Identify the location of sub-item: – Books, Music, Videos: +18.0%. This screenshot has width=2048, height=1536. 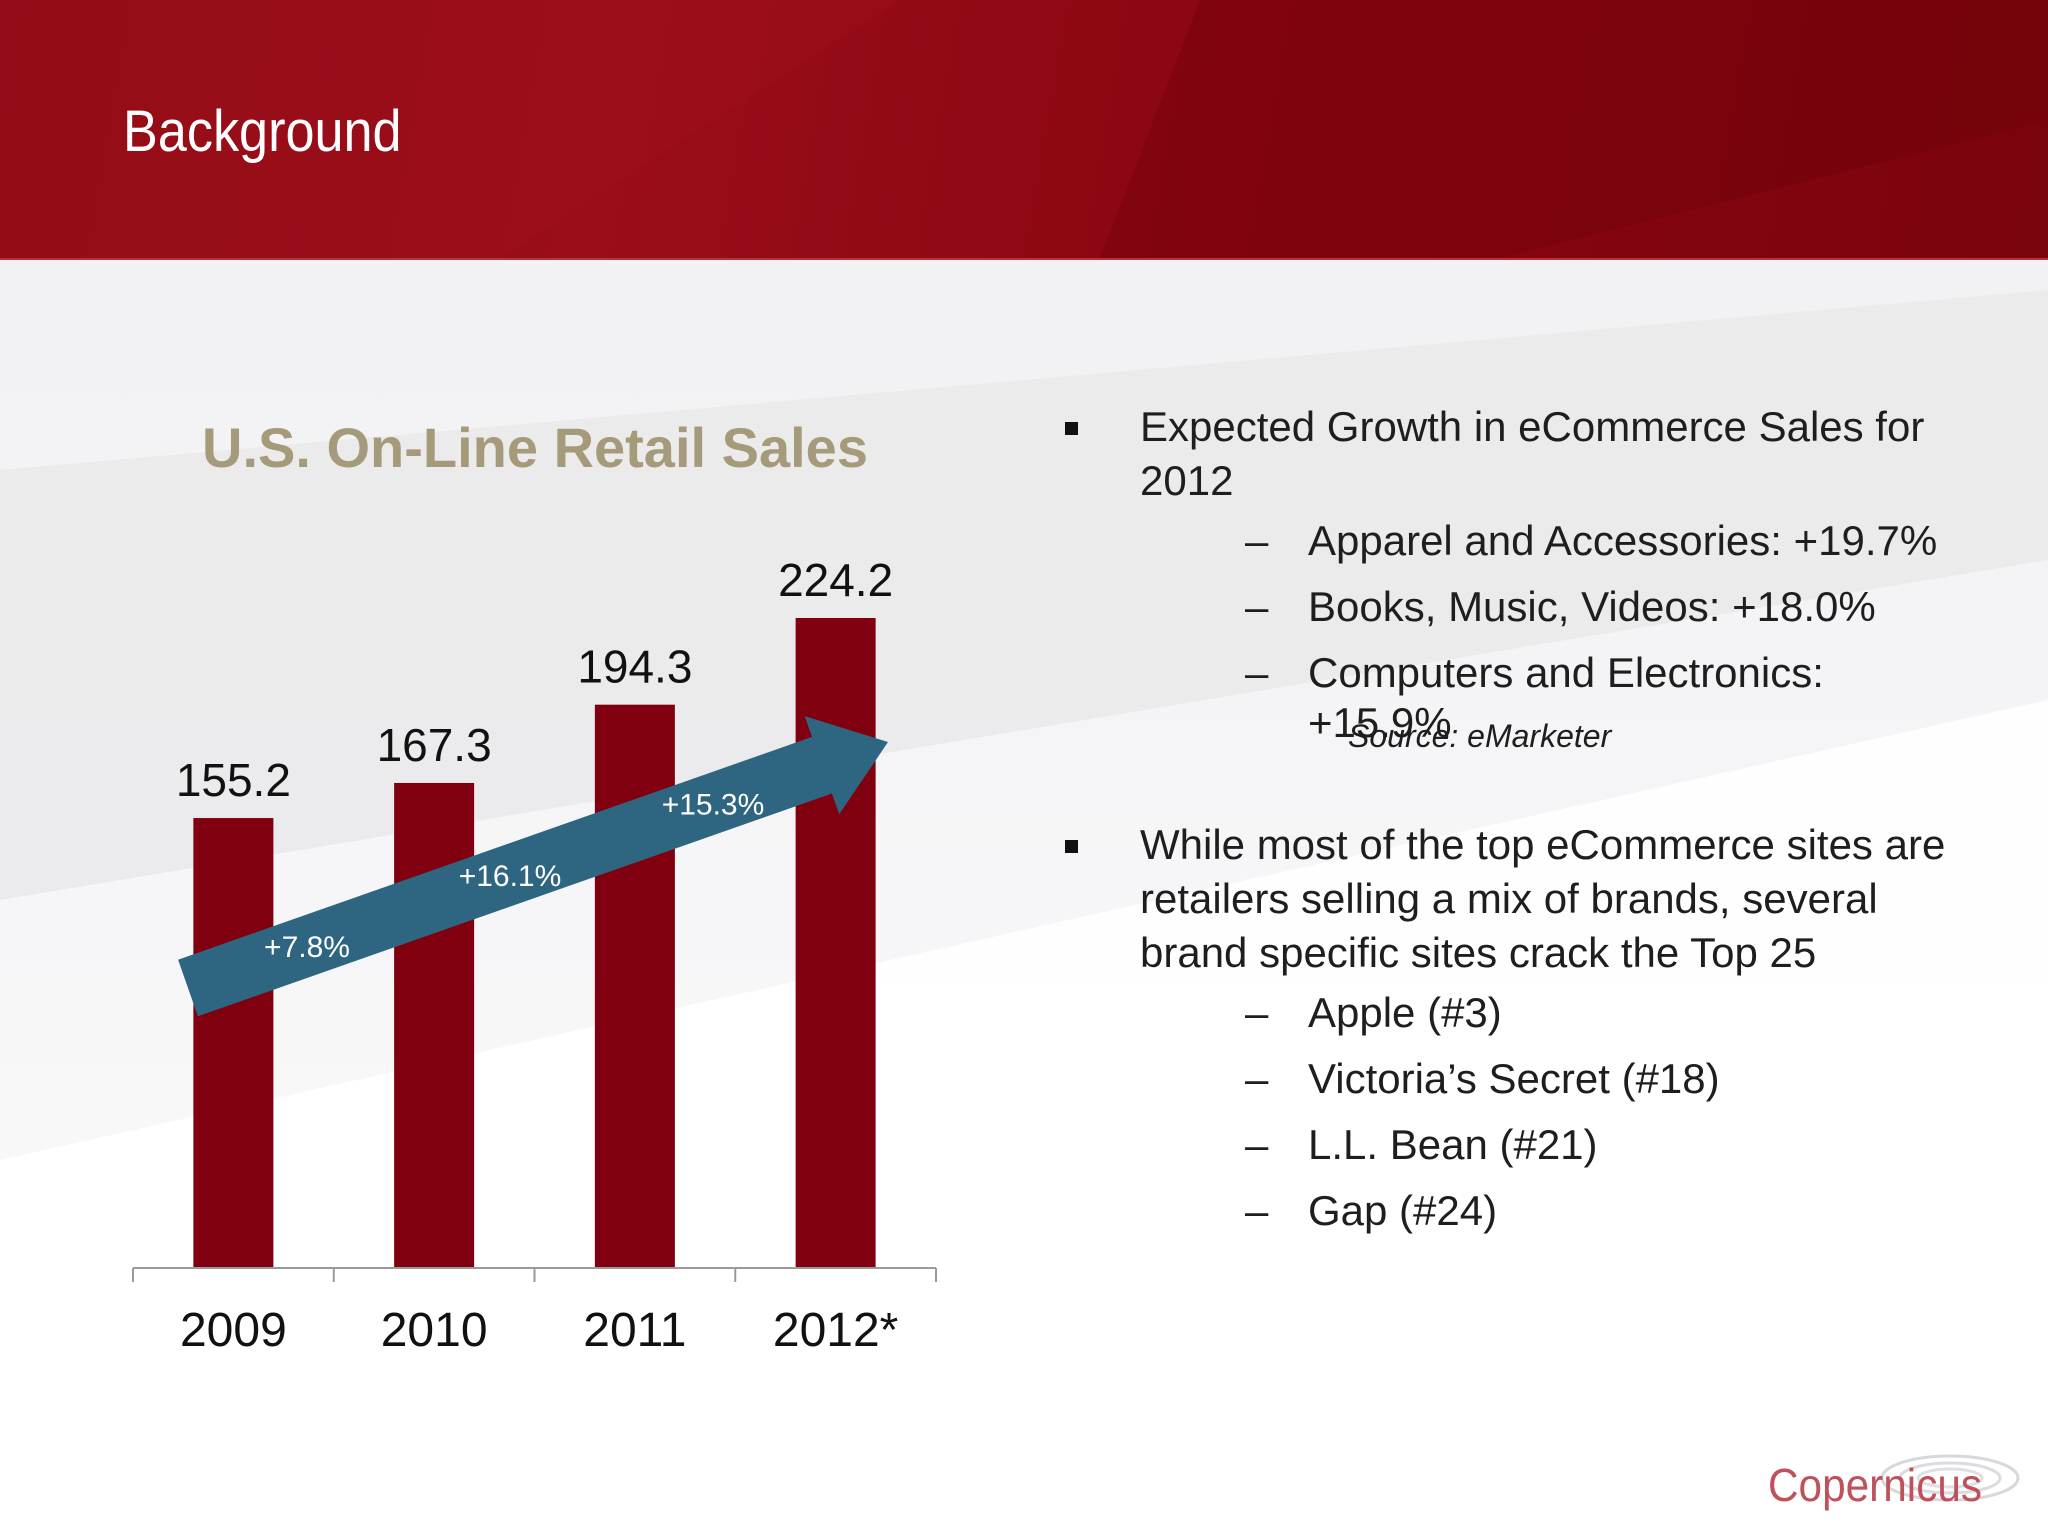
(1550, 615).